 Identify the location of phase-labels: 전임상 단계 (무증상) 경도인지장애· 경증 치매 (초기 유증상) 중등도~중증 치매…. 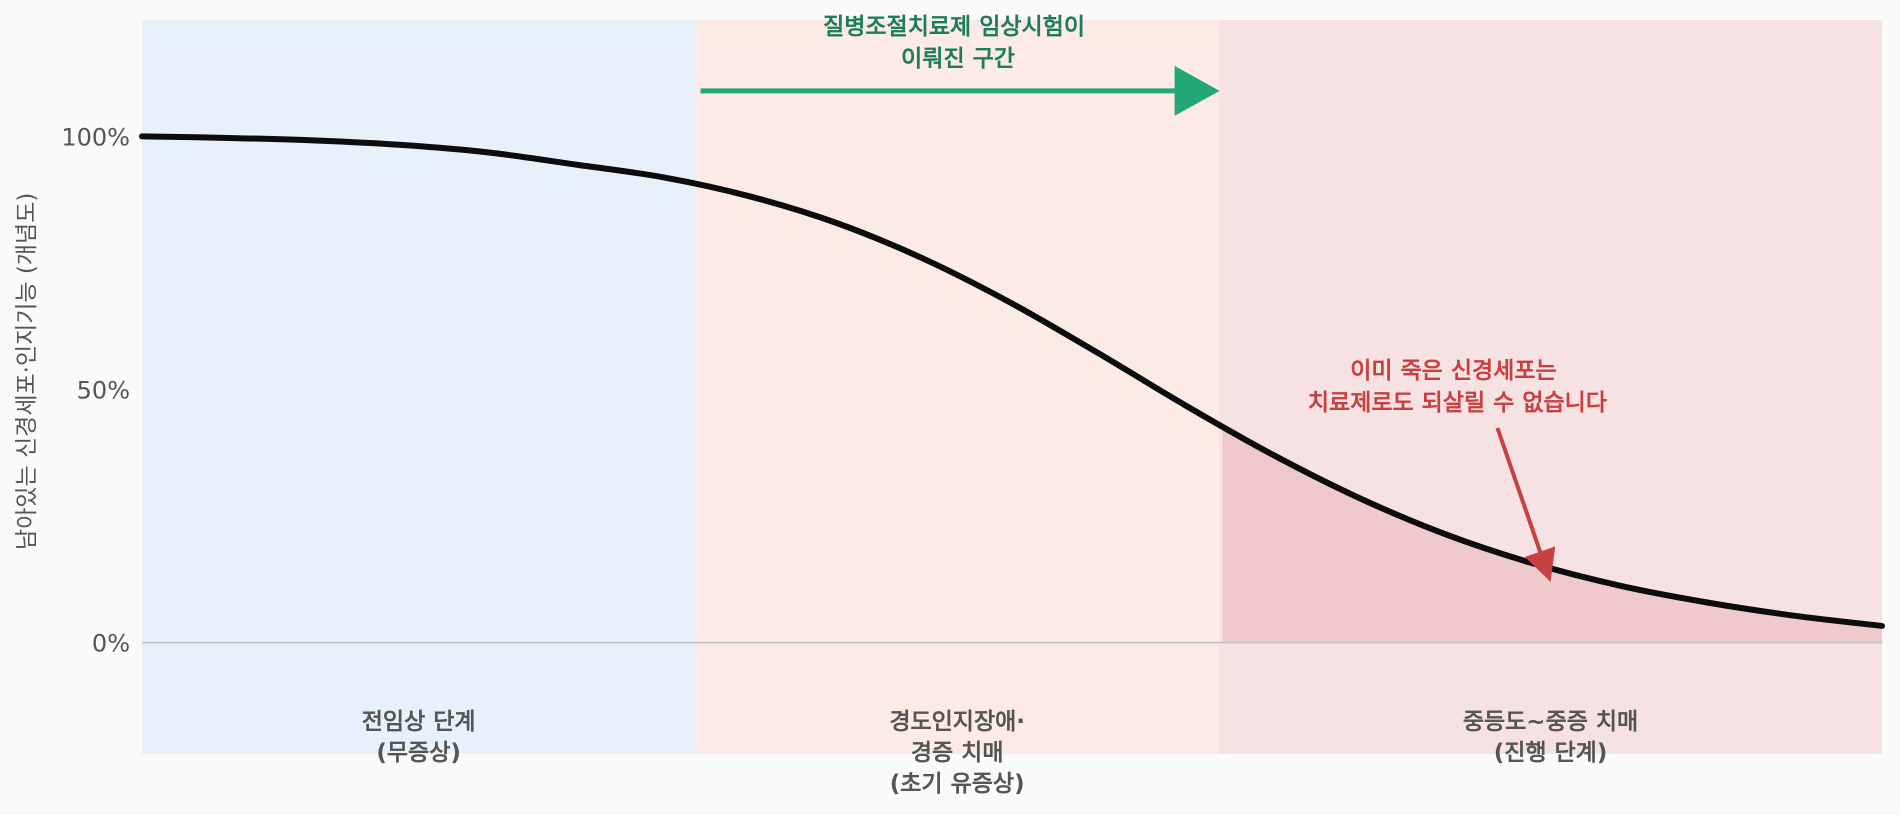
(1000, 753).